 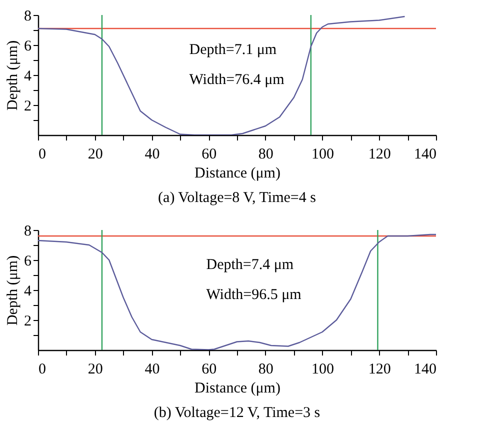 I want to click on annotation: Width=96.5 μm, so click(x=254, y=295).